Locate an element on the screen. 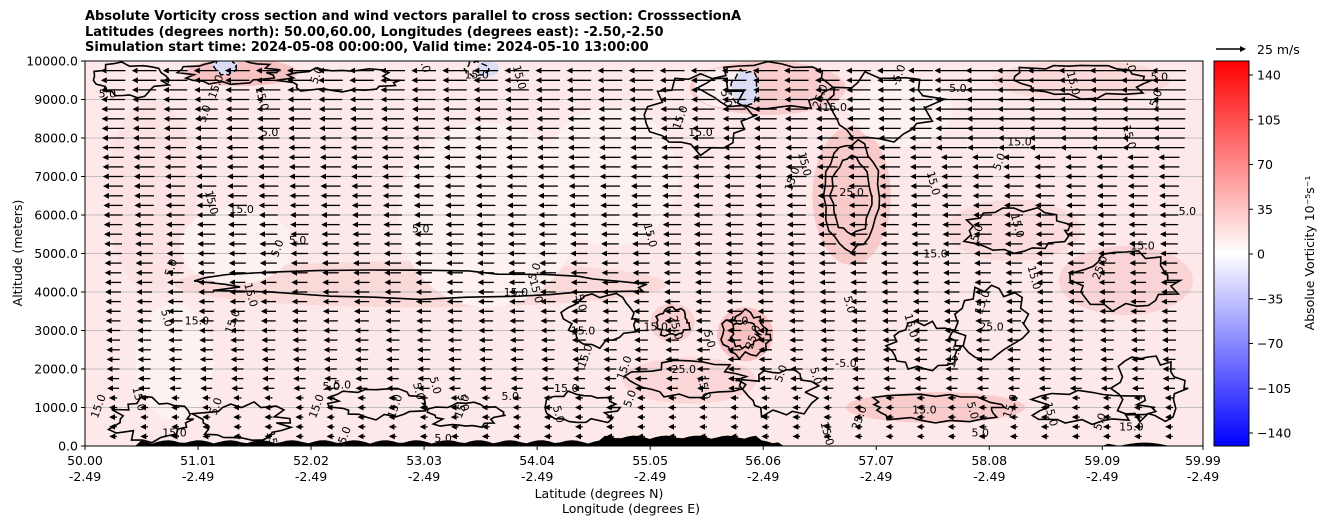 The height and width of the screenshot is (526, 1332). x-tick-label-latitude: 53.03 is located at coordinates (424, 460).